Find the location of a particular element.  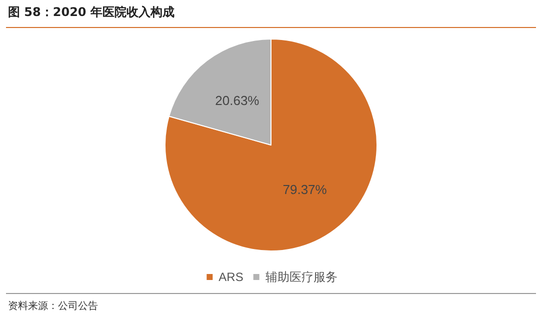

data-label: 20.63% is located at coordinates (237, 100).